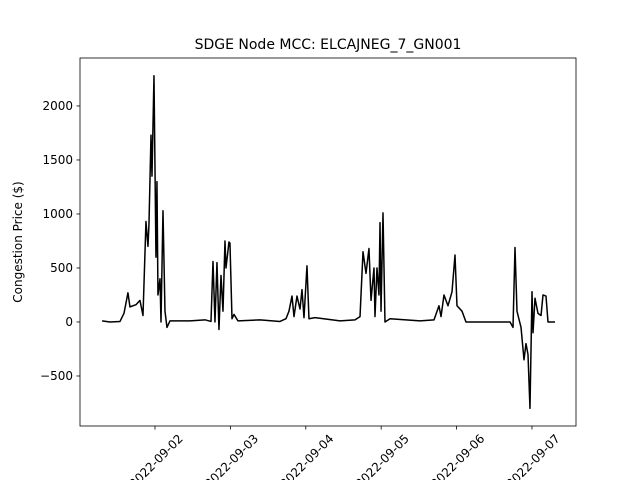 Image resolution: width=640 pixels, height=480 pixels. Describe the element at coordinates (57, 160) in the screenshot. I see `y-tick-label: 1500` at that location.